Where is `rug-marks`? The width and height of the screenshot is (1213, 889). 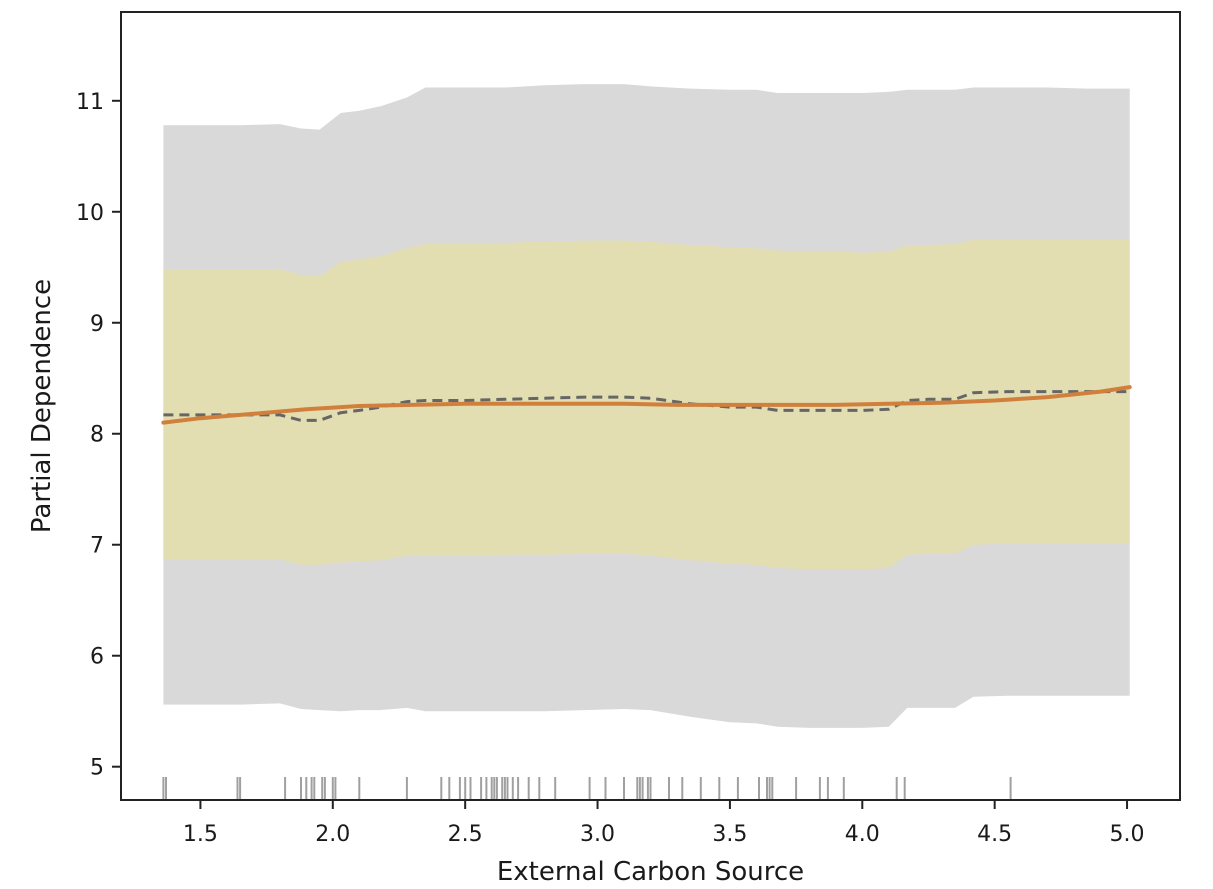
rug-marks is located at coordinates (587, 788).